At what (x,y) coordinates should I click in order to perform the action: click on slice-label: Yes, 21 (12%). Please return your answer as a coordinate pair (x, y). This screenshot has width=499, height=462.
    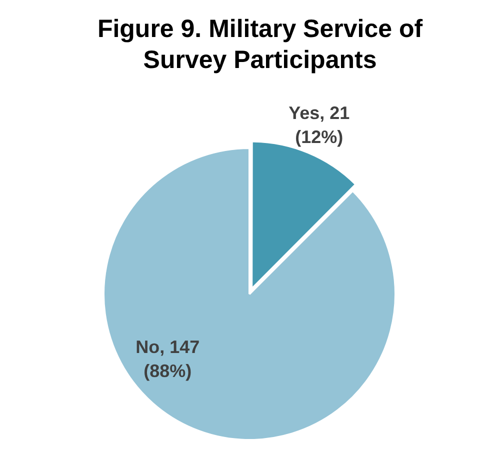
    Looking at the image, I should click on (319, 124).